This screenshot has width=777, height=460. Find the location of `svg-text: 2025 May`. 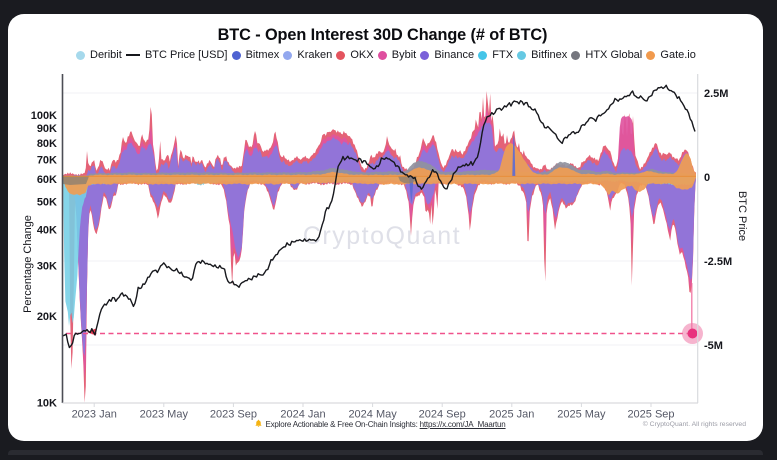

svg-text: 2025 May is located at coordinates (581, 415).